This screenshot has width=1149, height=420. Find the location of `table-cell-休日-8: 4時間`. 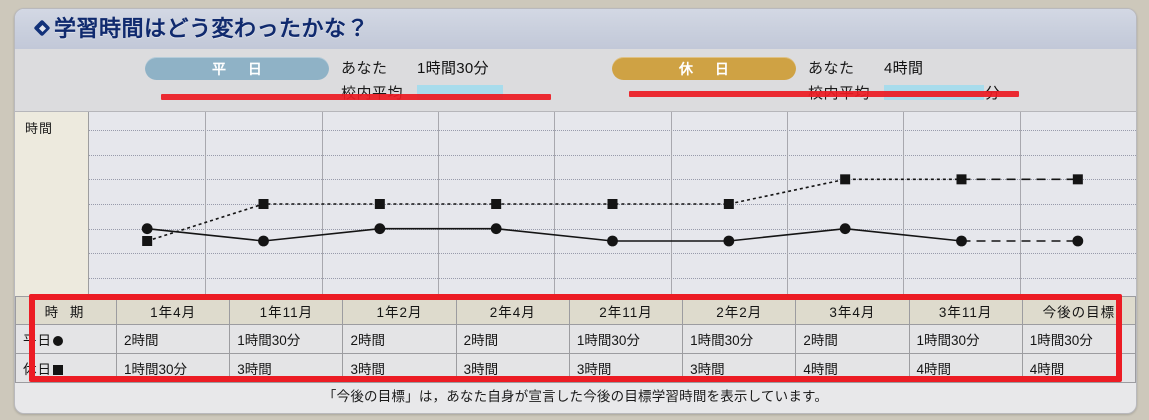

table-cell-休日-8: 4時間 is located at coordinates (1078, 368).